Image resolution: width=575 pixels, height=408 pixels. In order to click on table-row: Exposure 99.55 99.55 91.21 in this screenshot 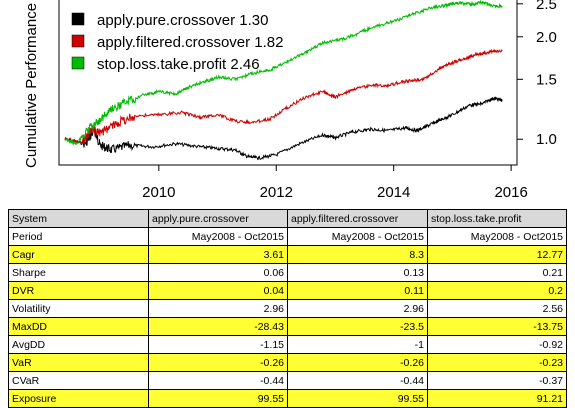, I will do `click(287, 398)`.